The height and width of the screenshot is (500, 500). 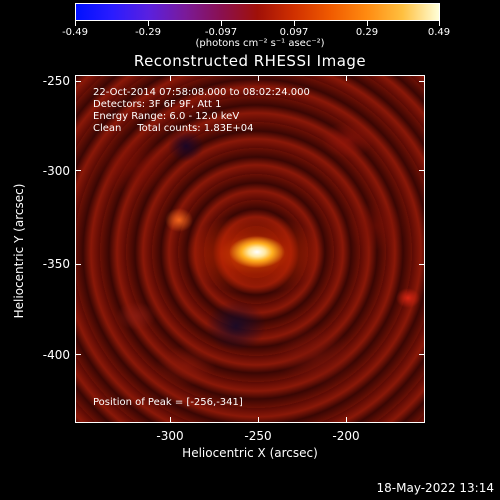 What do you see at coordinates (250, 61) in the screenshot?
I see `image-title: Reconstructed RHESSI Image` at bounding box center [250, 61].